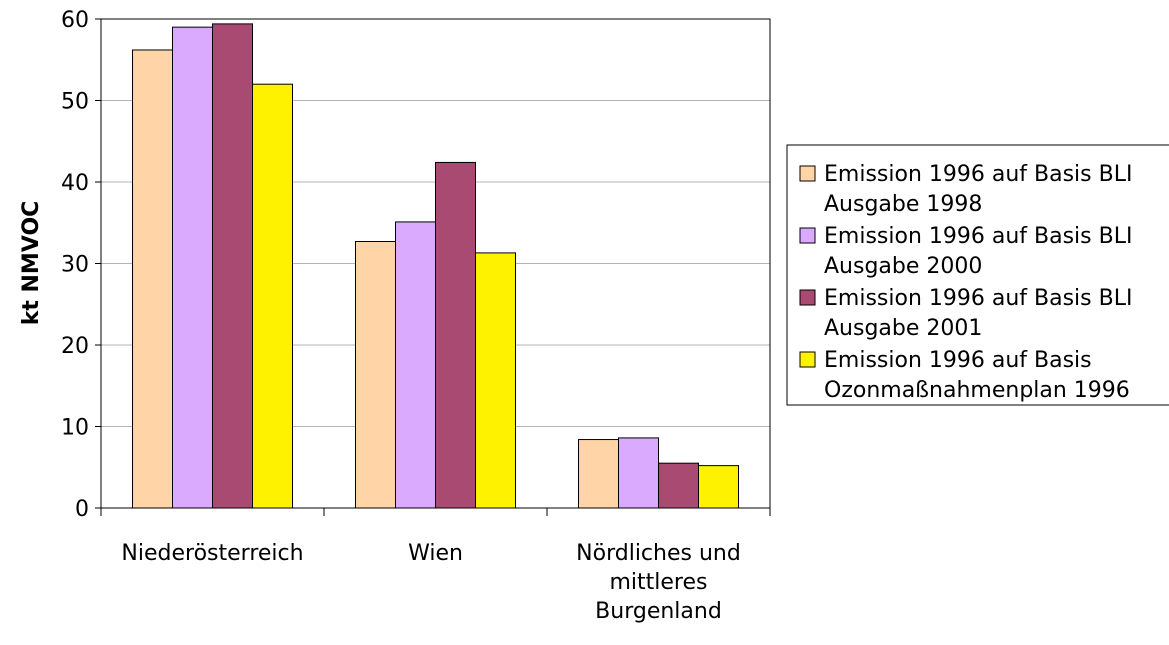 This screenshot has width=1169, height=645. Describe the element at coordinates (75, 346) in the screenshot. I see `y-tick-label: 20` at that location.